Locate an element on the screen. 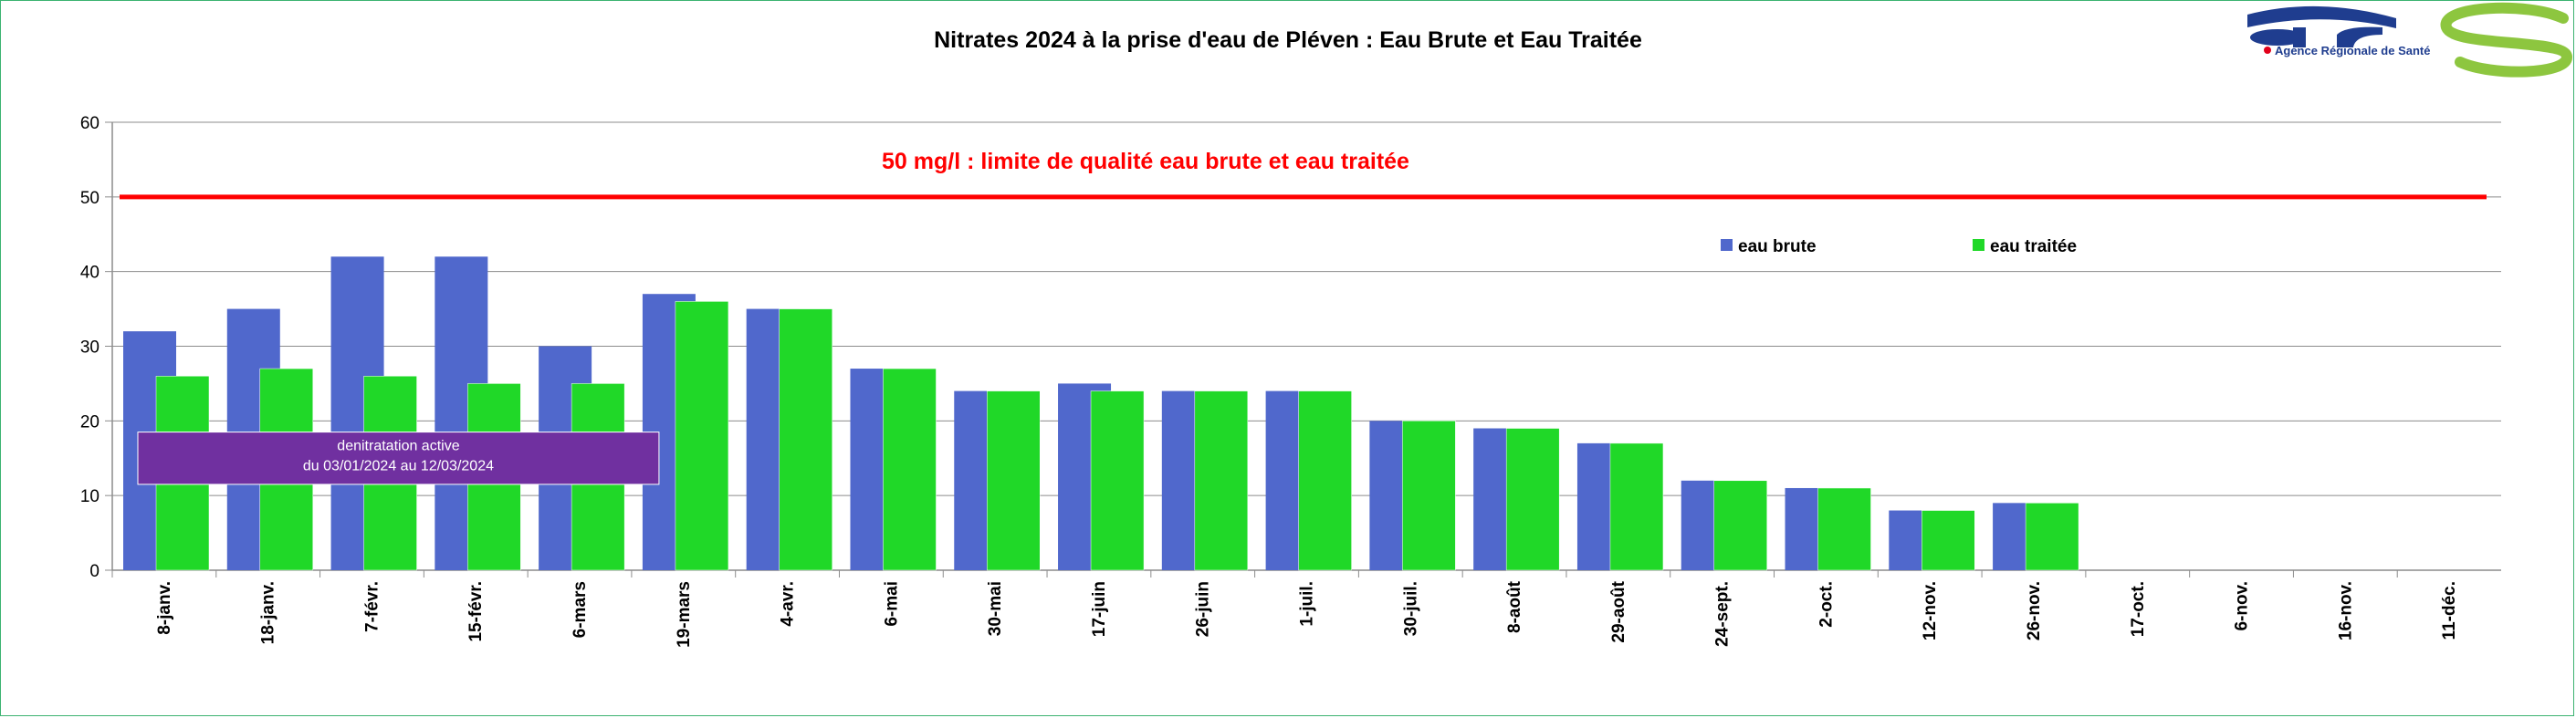  legend: eau brute eau traitée is located at coordinates (1899, 247).